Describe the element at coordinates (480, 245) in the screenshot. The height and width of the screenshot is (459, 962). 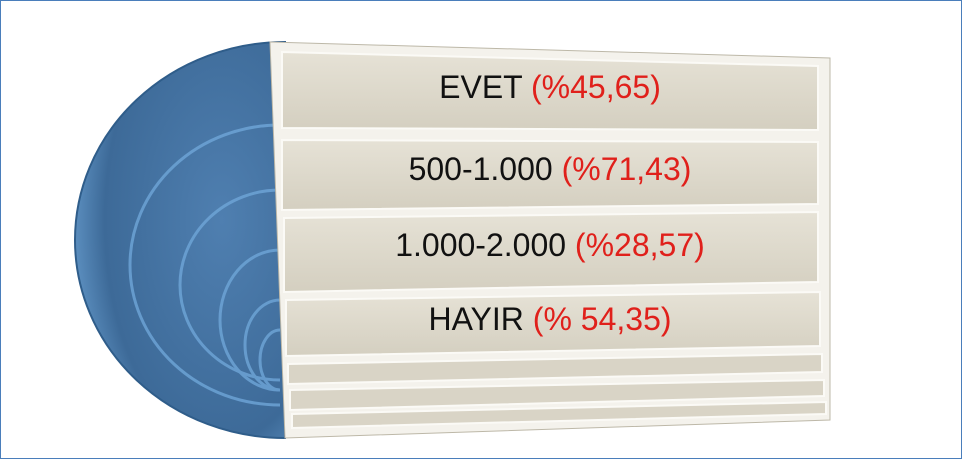
I see `row-label: 1.000-2.000` at that location.